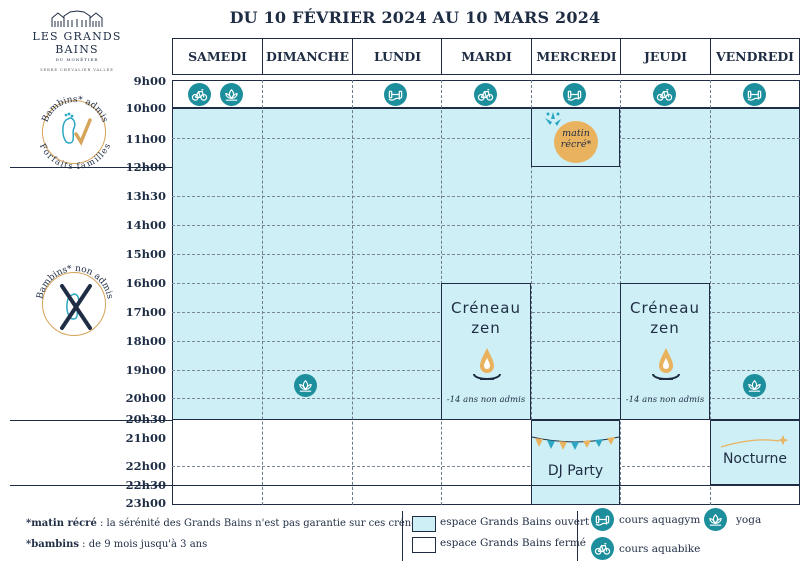  What do you see at coordinates (143, 544) in the screenshot?
I see `footnote-bambins-text: : de 9 mois jusqu'à 3 ans` at bounding box center [143, 544].